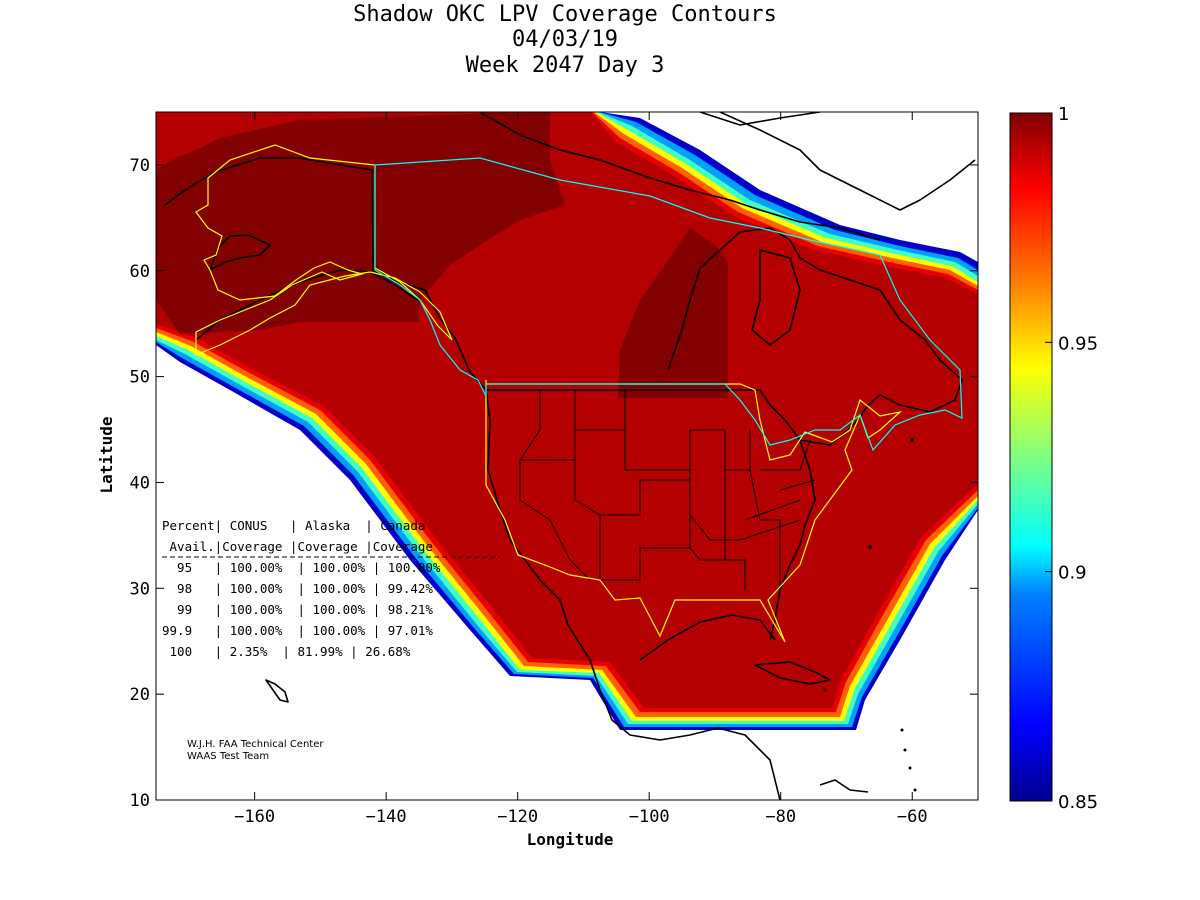 This screenshot has height=900, width=1200. Describe the element at coordinates (1071, 458) in the screenshot. I see `colorbar-ticks: 1 0.95 0.9 0.85` at that location.